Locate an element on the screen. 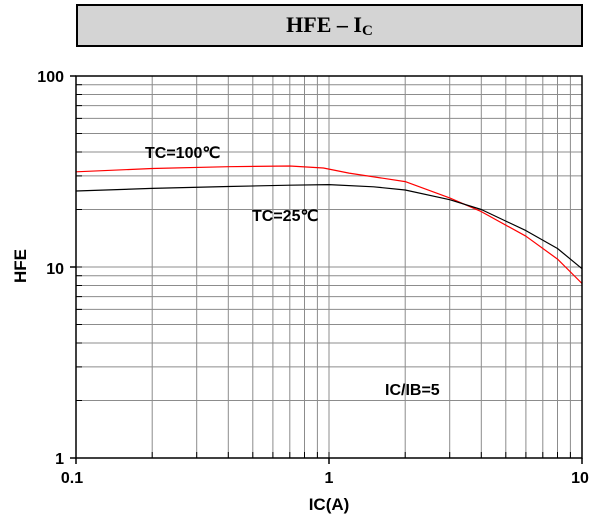  annotation-ic-ib: IC/IB=5 is located at coordinates (412, 390).